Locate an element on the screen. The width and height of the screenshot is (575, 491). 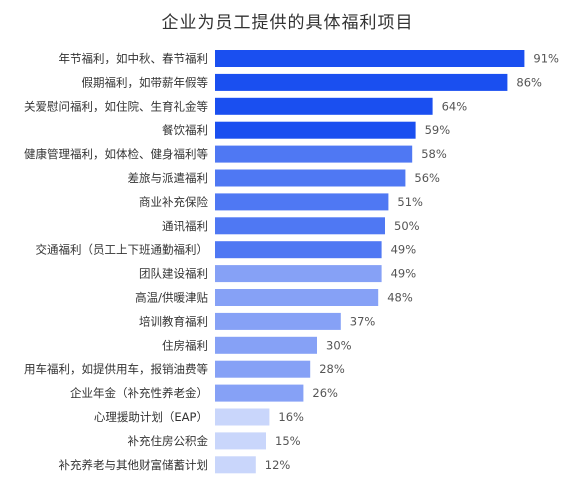
category-label-15: 企业年金（补充性养老金） is located at coordinates (139, 393).